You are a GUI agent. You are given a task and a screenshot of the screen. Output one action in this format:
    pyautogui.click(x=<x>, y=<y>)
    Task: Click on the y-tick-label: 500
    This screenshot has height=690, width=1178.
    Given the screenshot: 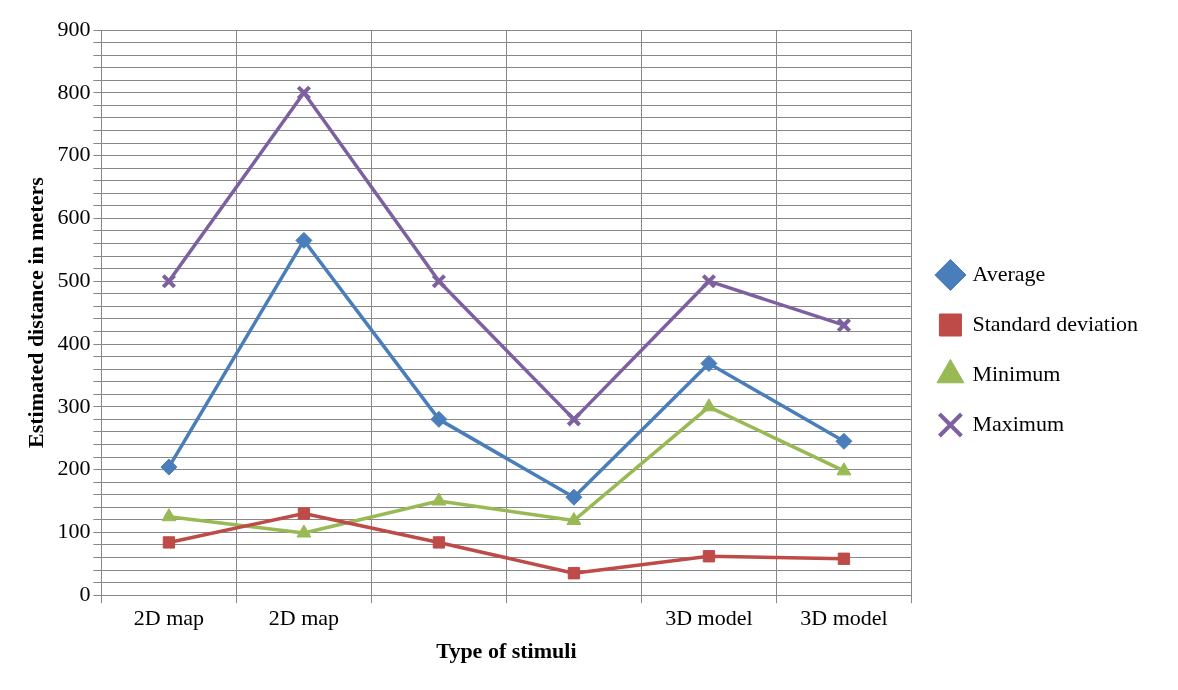 What is the action you would take?
    pyautogui.click(x=74, y=279)
    